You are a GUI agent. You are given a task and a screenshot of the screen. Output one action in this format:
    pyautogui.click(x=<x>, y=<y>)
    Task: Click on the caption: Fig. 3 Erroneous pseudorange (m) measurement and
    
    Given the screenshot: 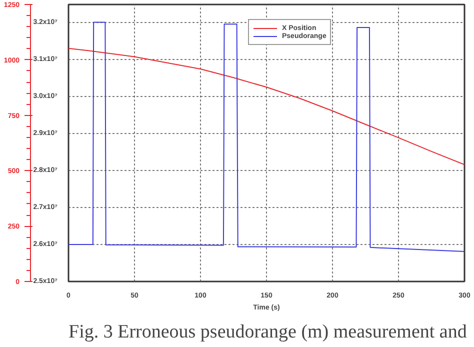 What is the action you would take?
    pyautogui.click(x=268, y=332)
    